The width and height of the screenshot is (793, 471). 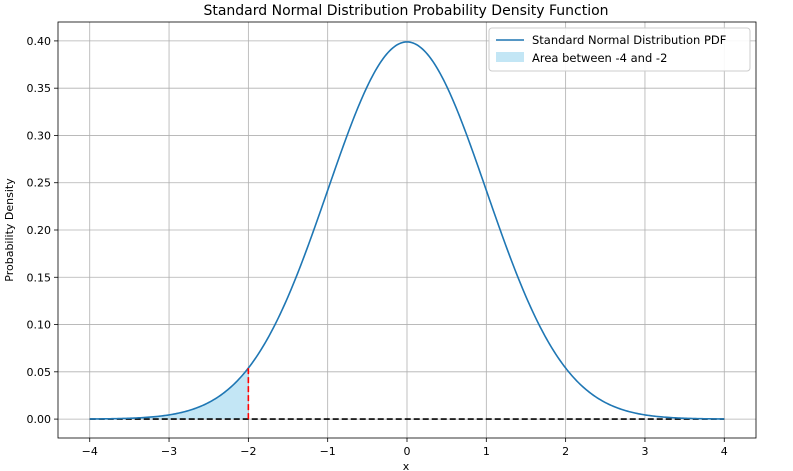 What do you see at coordinates (599, 58) in the screenshot?
I see `legend-label-area: Area between -4 and -2` at bounding box center [599, 58].